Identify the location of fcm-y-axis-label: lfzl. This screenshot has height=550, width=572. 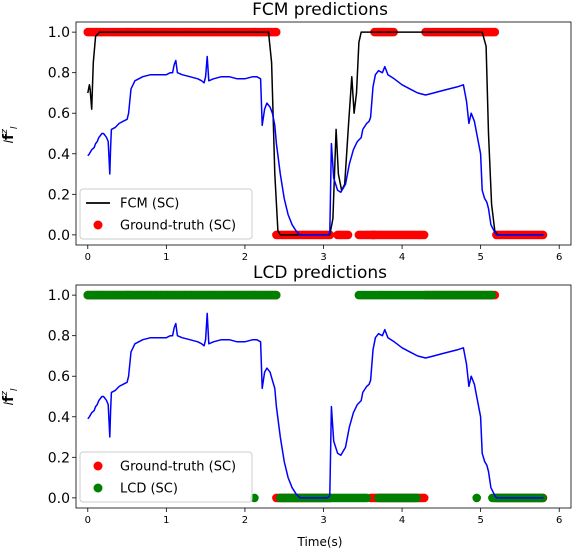
(10, 134).